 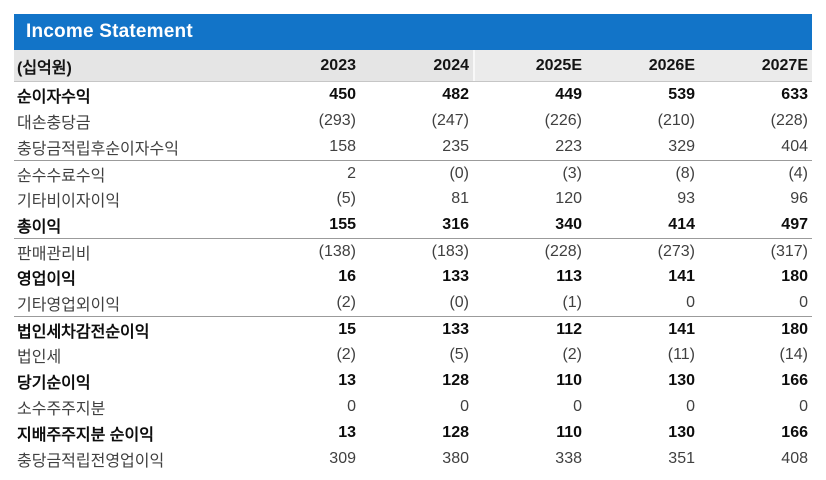 What do you see at coordinates (455, 146) in the screenshot?
I see `cell-value: 235` at bounding box center [455, 146].